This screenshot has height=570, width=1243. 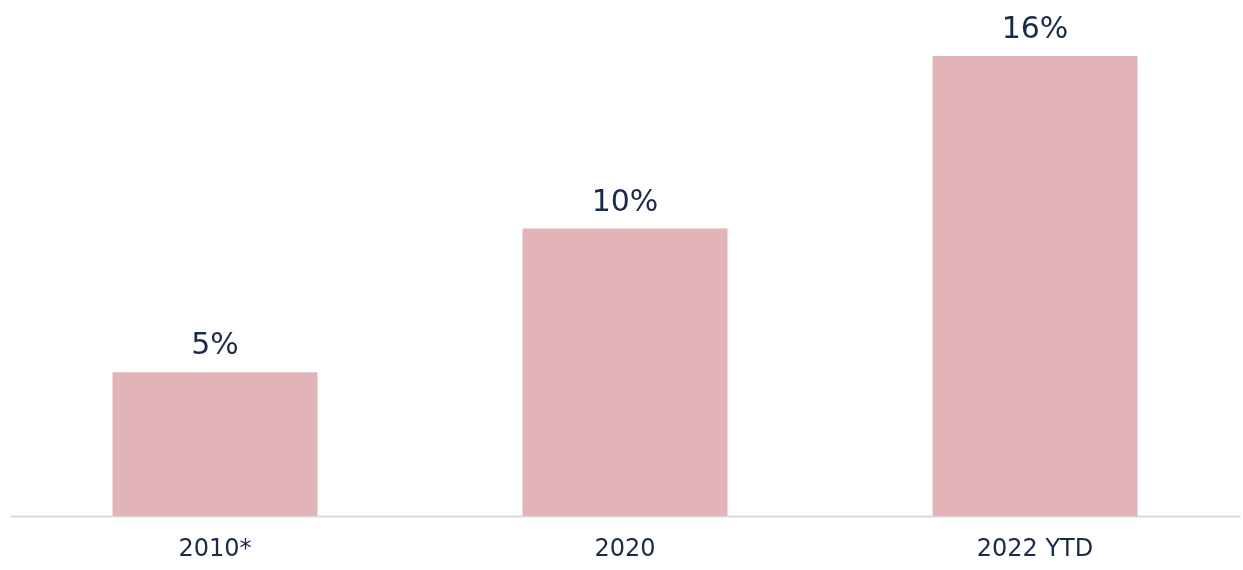 I want to click on data-label: 10%, so click(x=625, y=200).